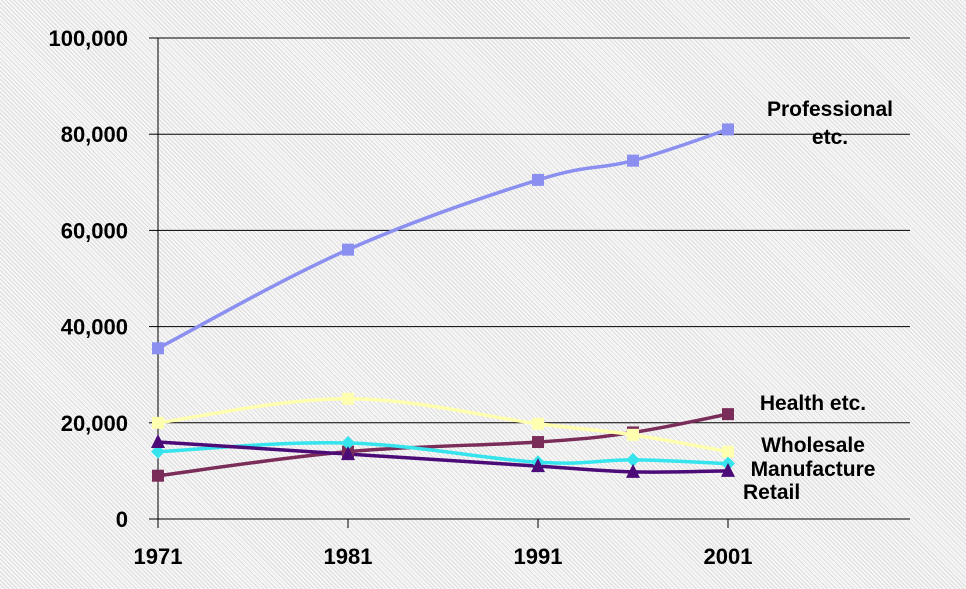 This screenshot has height=589, width=966. I want to click on series-line-retail, so click(443, 457).